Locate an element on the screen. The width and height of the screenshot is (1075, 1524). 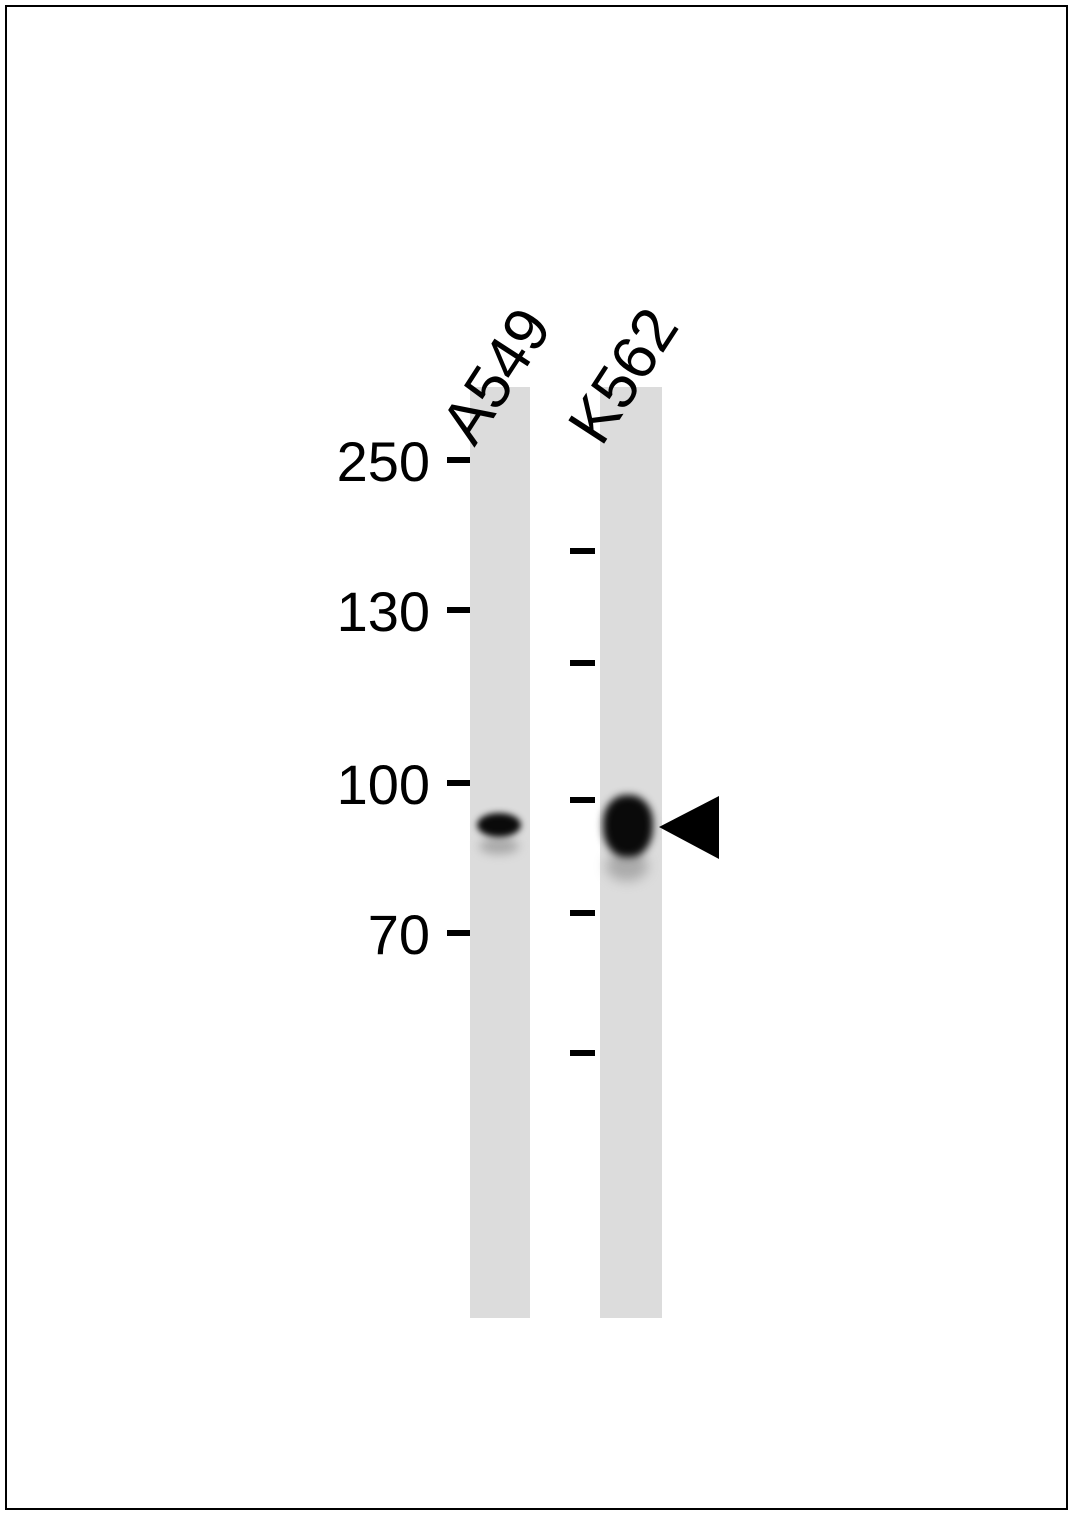
mw-marker-100-label: 100 is located at coordinates (383, 784).